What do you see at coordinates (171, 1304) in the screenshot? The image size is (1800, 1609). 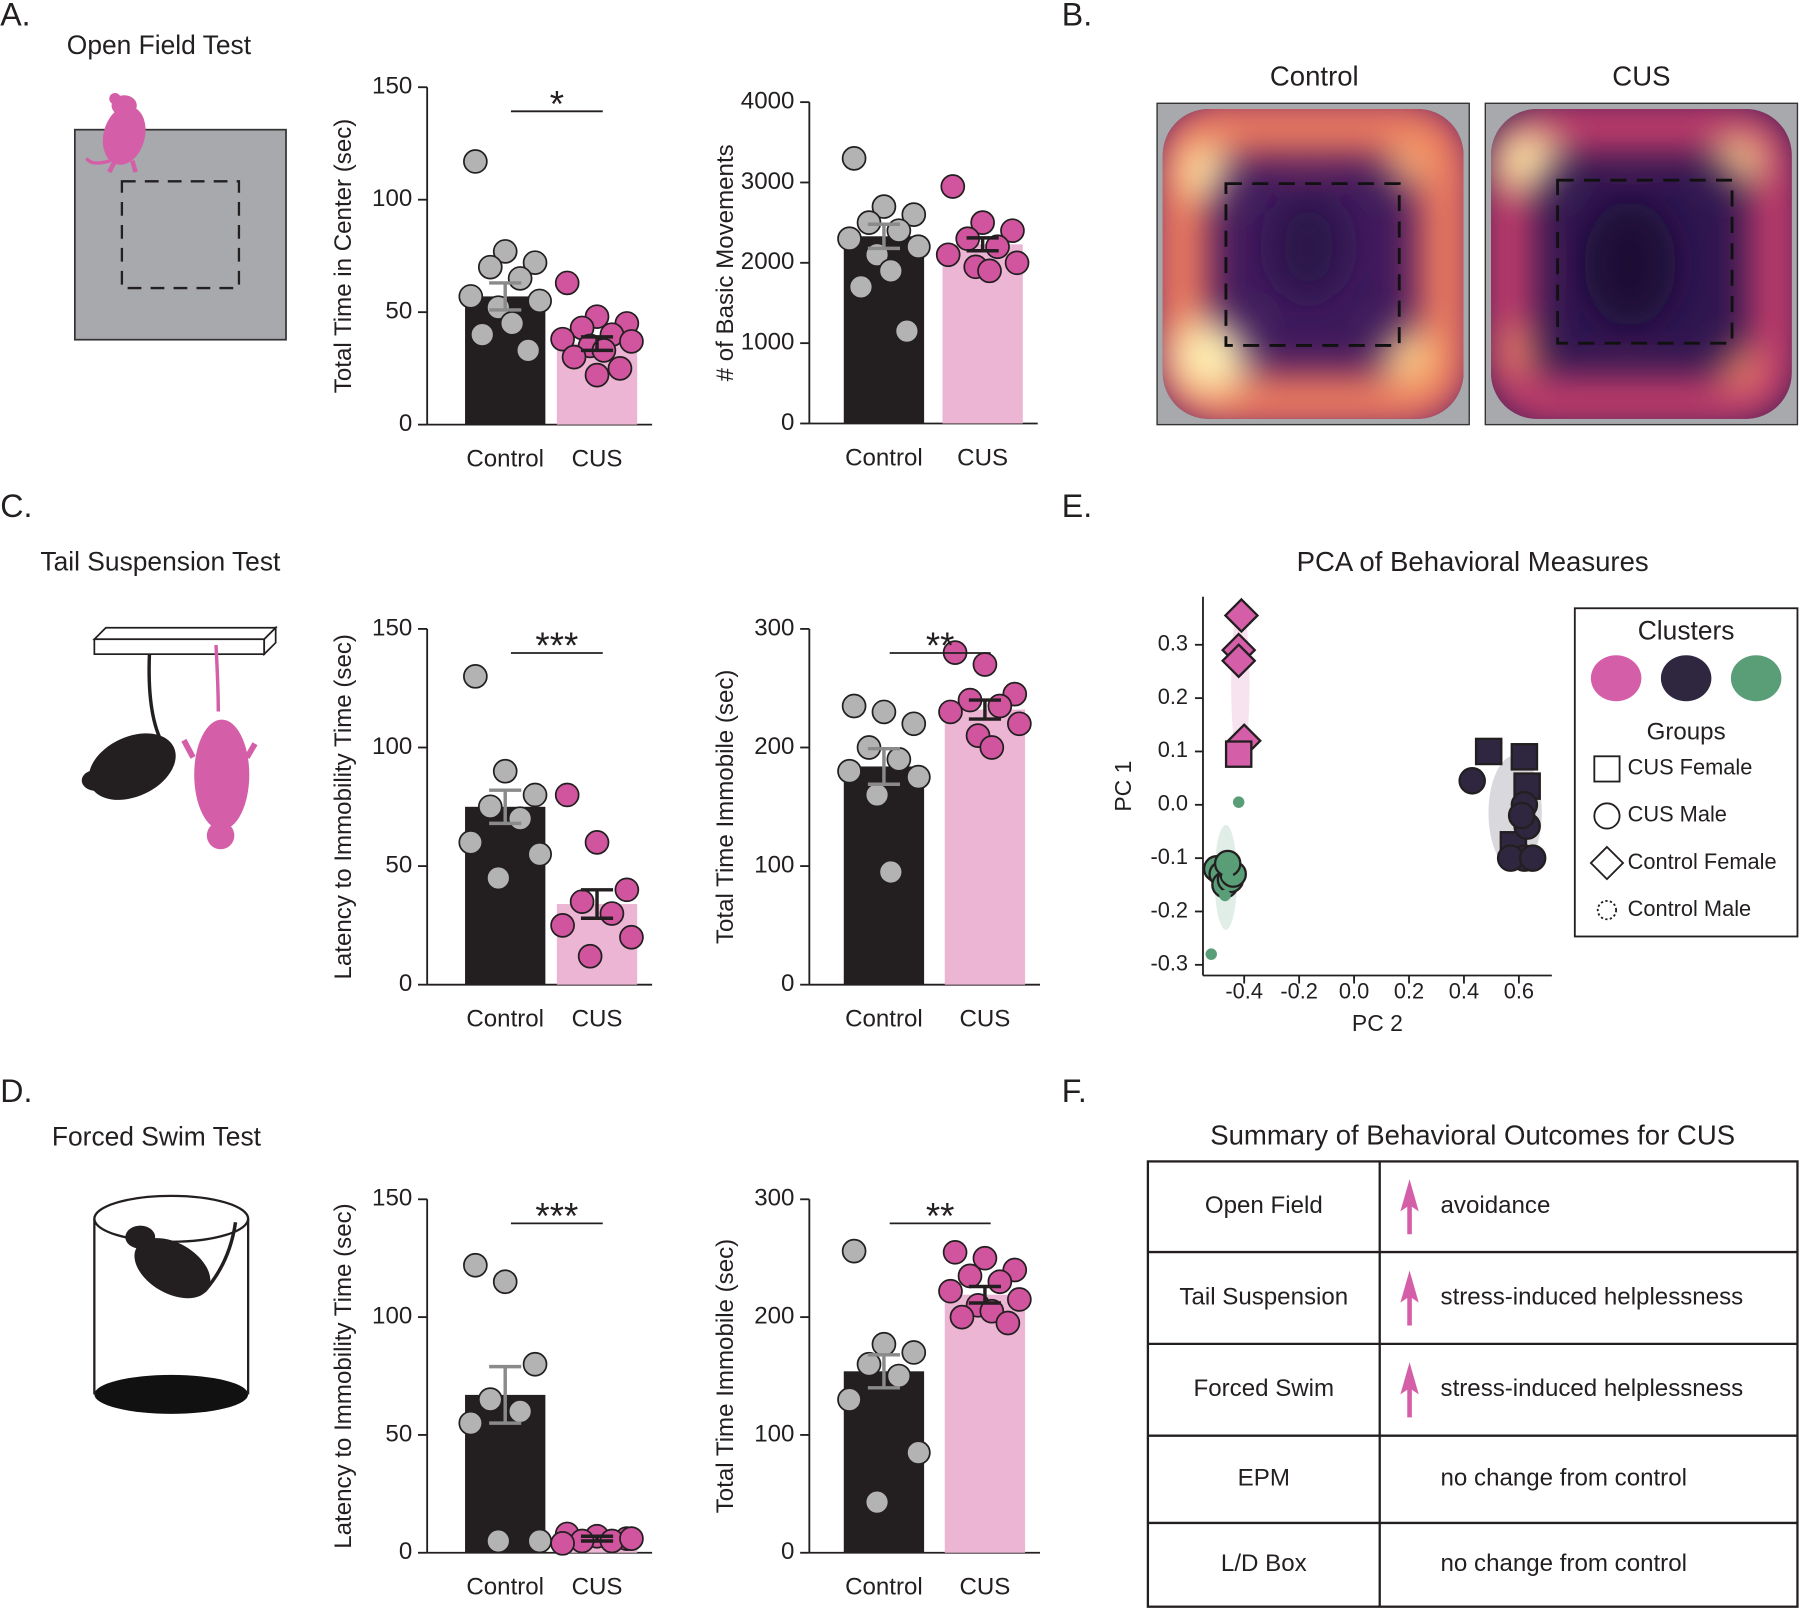 I see `forced-swim-illustration` at bounding box center [171, 1304].